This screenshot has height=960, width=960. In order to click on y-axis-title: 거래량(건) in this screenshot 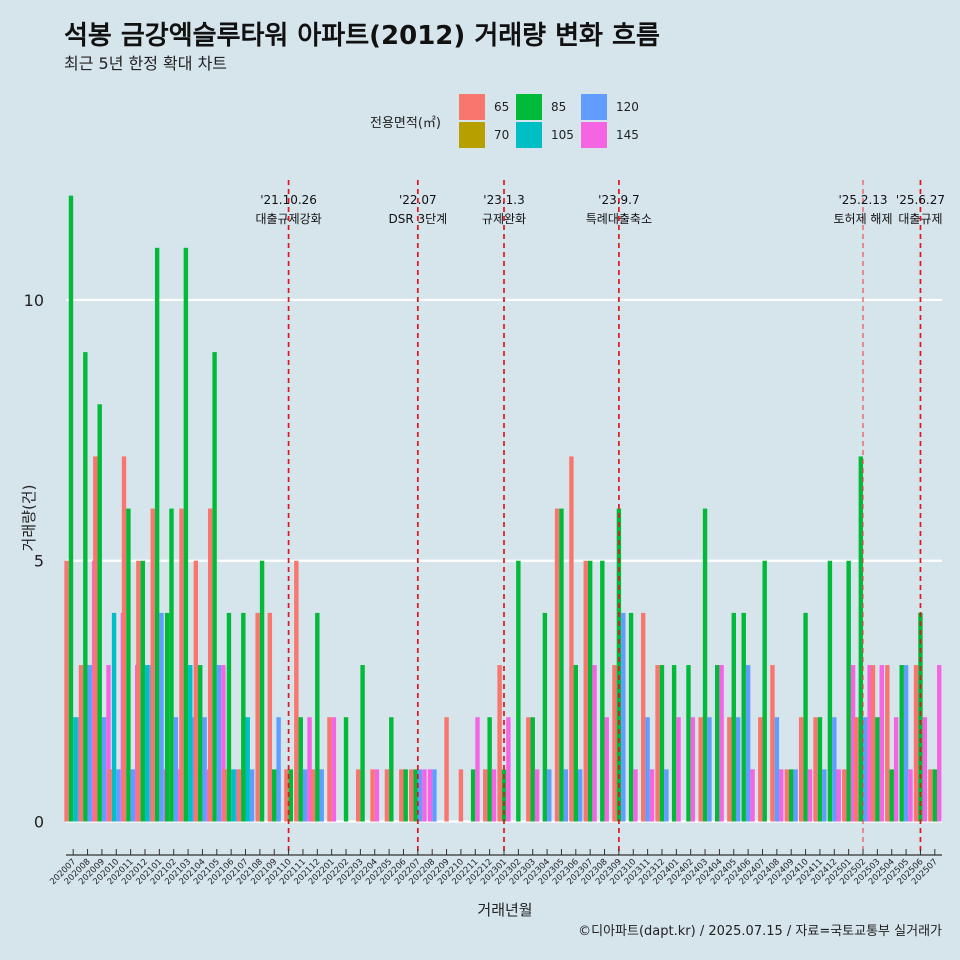, I will do `click(29, 518)`.